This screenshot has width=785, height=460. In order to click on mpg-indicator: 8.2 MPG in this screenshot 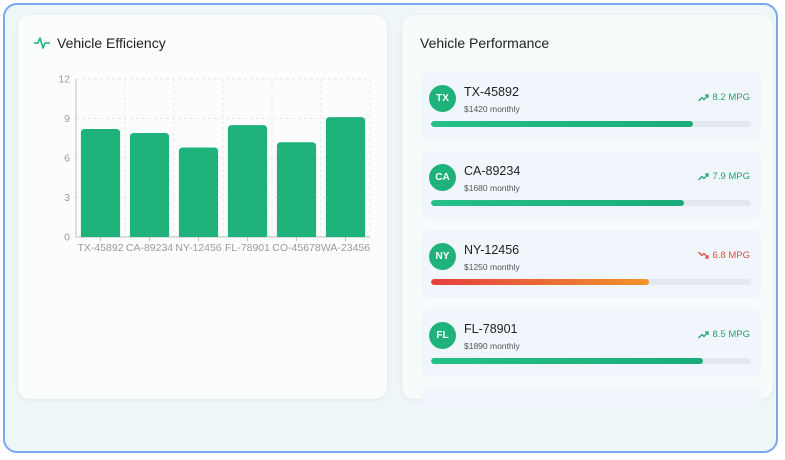, I will do `click(724, 97)`.